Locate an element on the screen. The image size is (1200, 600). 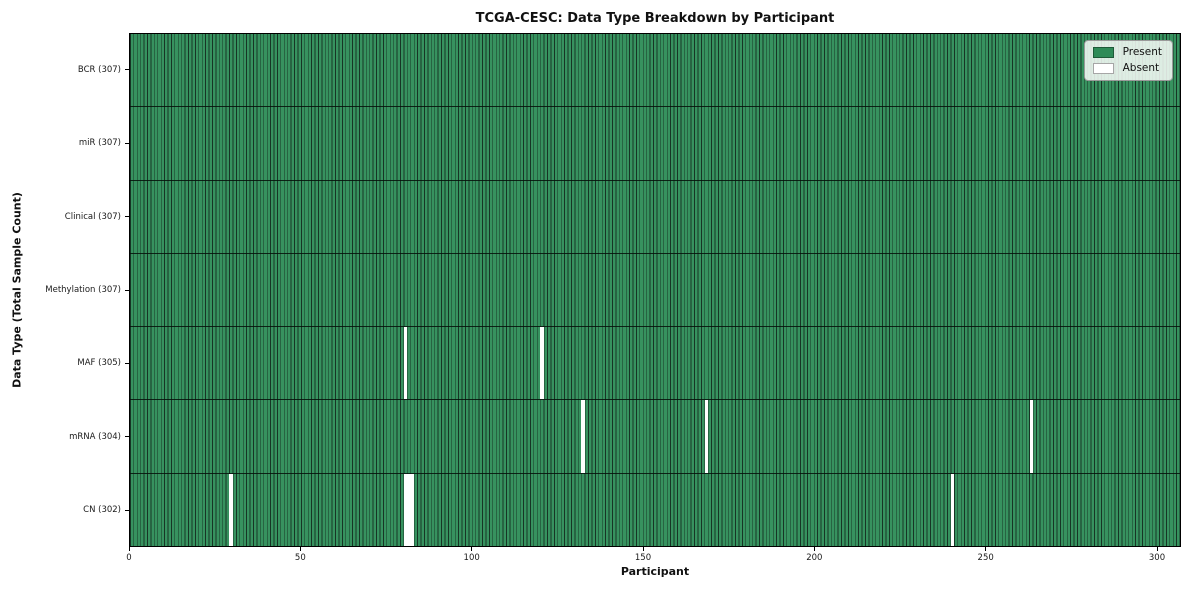
x-tick-label: 50 is located at coordinates (300, 558).